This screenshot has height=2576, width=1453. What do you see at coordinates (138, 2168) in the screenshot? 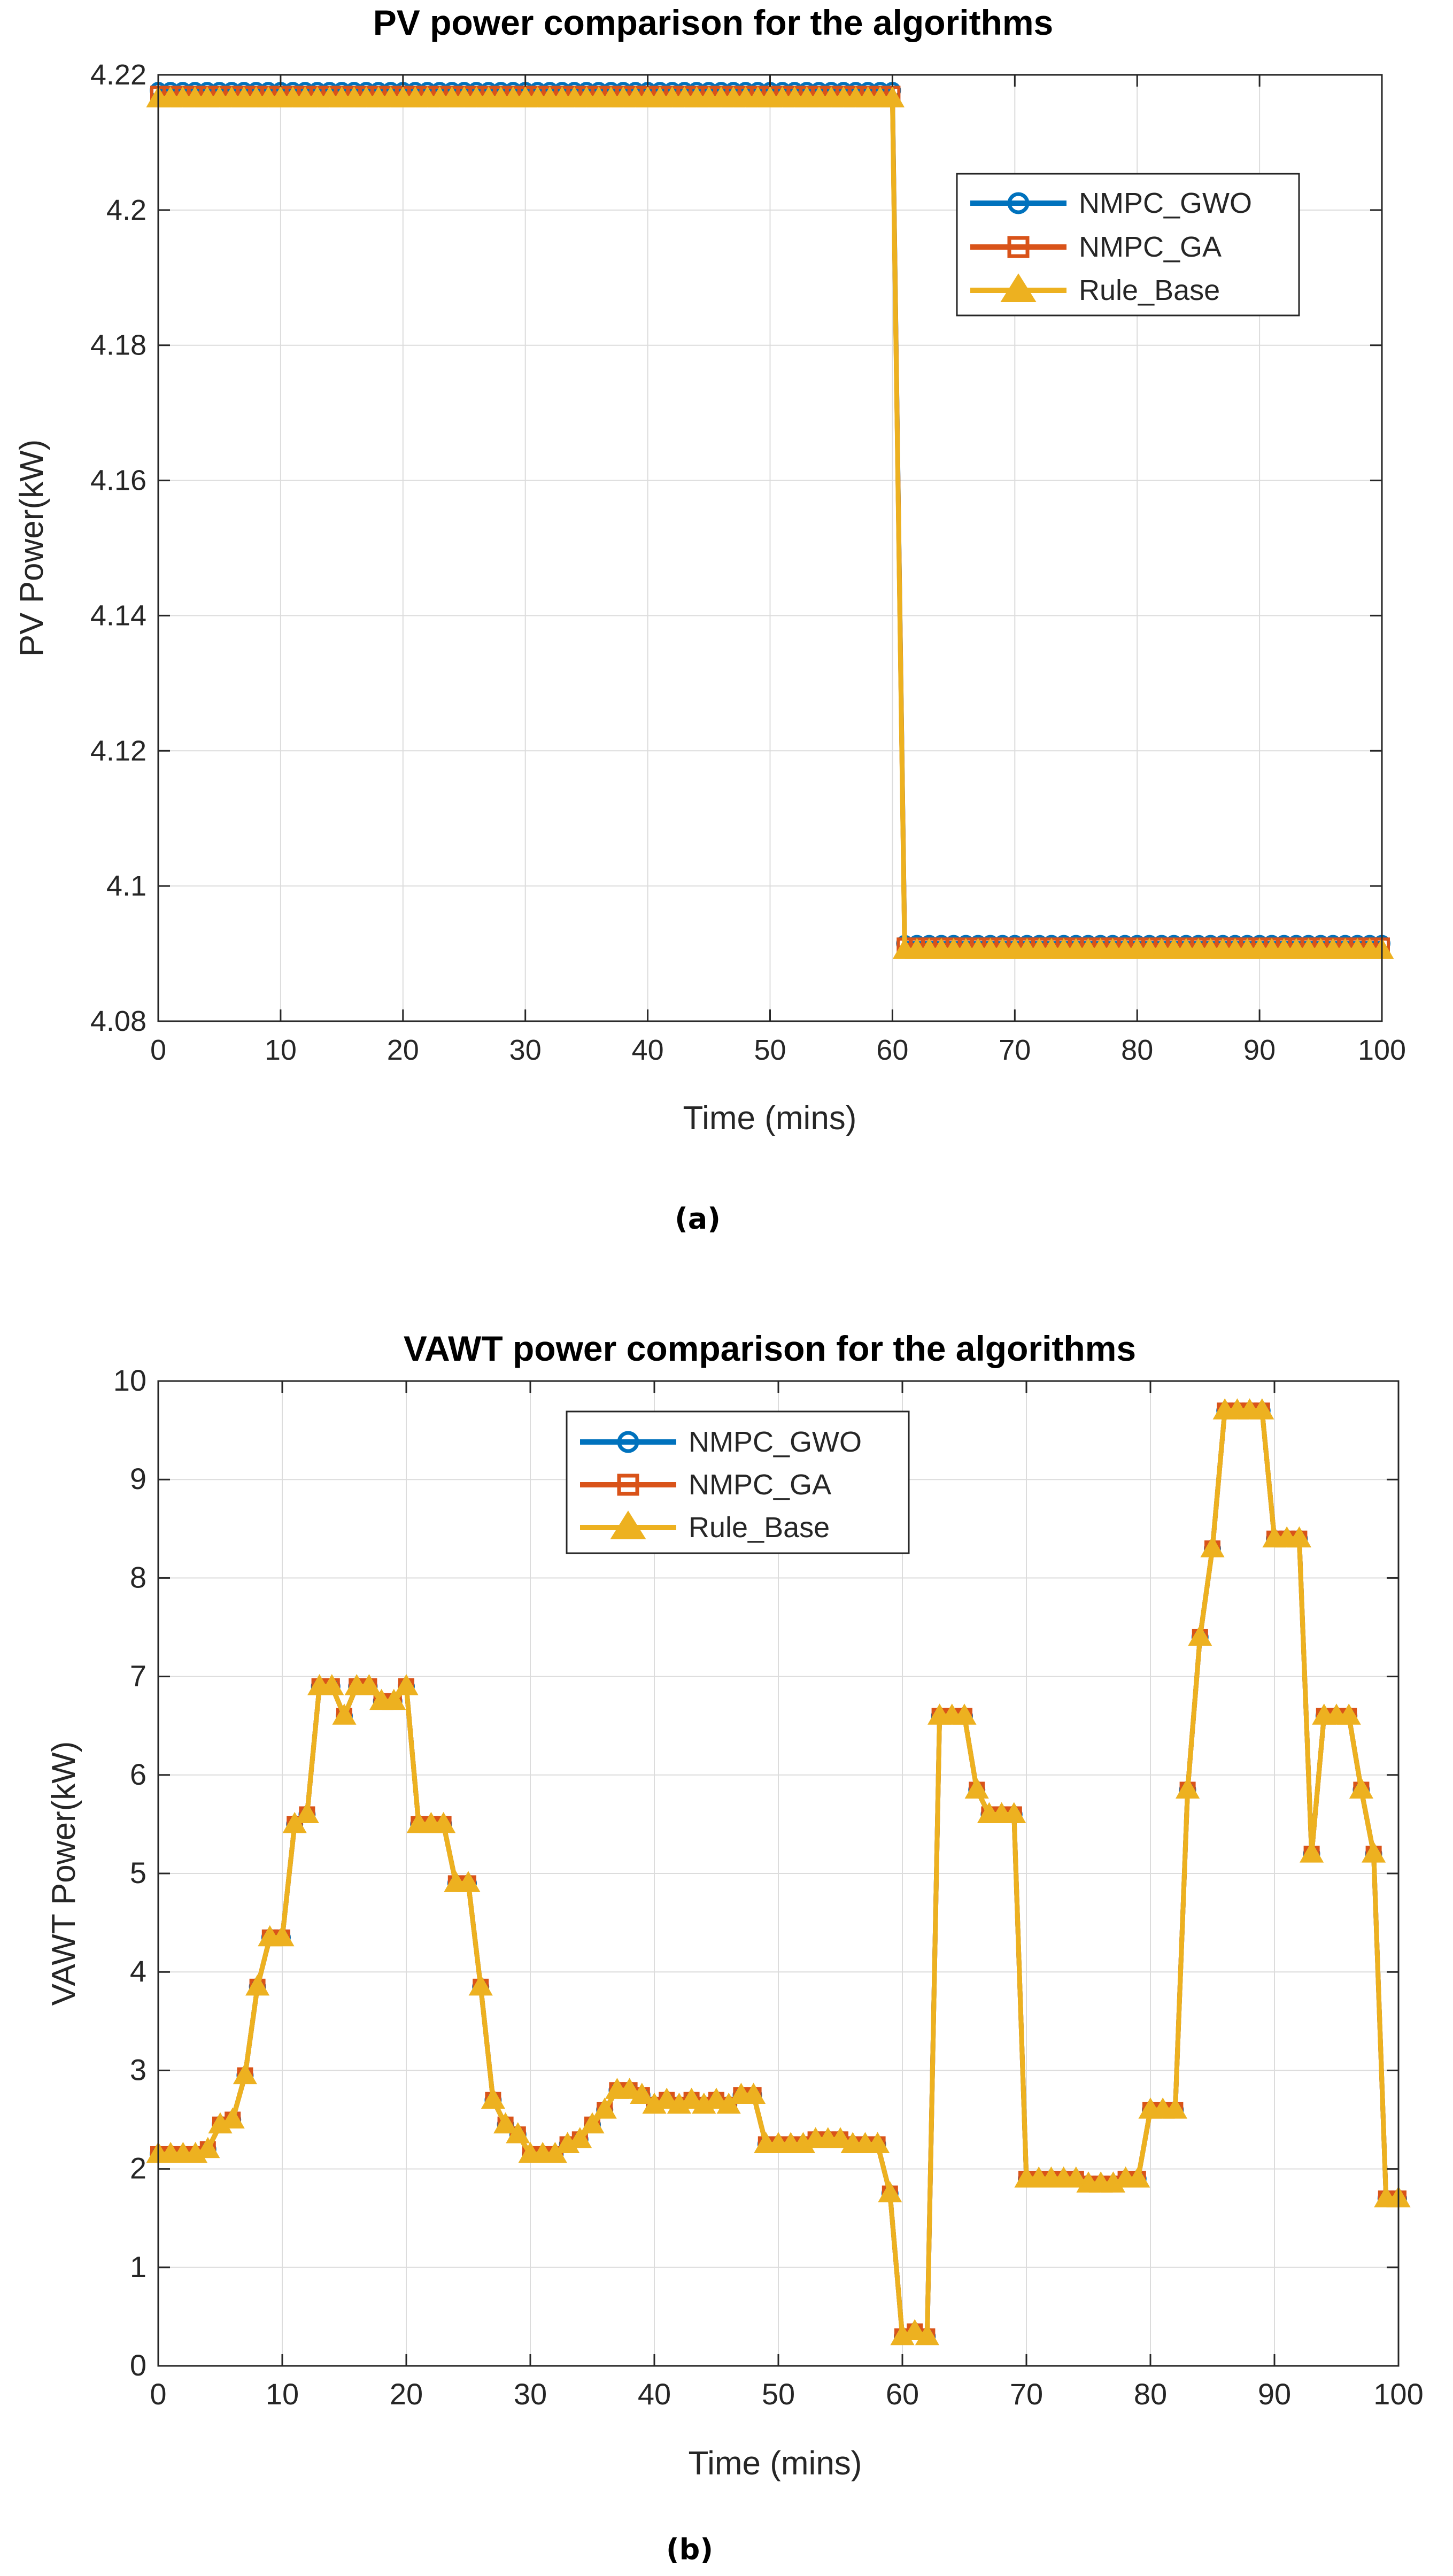
I see `y-tick-label: 2` at bounding box center [138, 2168].